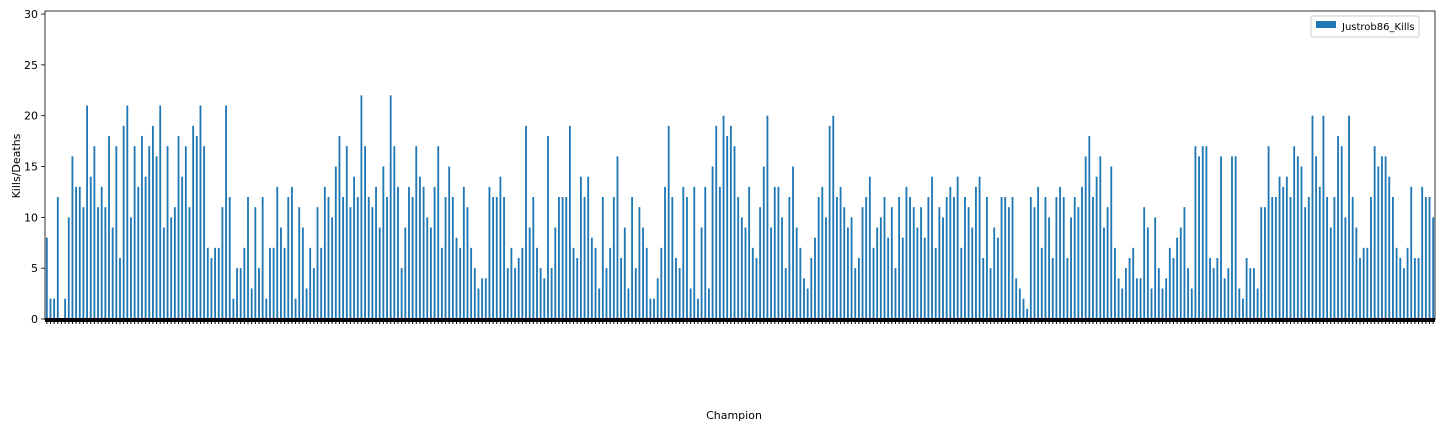 Image resolution: width=1440 pixels, height=432 pixels. Describe the element at coordinates (740, 321) in the screenshot. I see `x-ticks` at that location.